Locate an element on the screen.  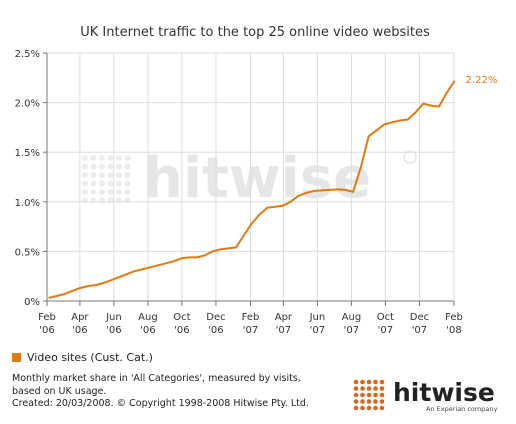
y-tick-label: 2.5% is located at coordinates (27, 54).